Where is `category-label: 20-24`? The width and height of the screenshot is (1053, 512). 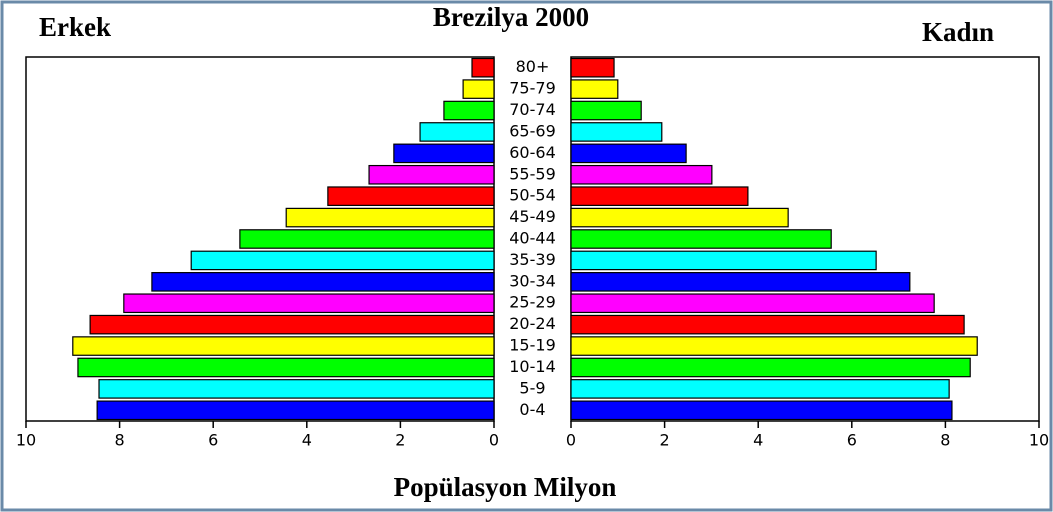
category-label: 20-24 is located at coordinates (532, 323).